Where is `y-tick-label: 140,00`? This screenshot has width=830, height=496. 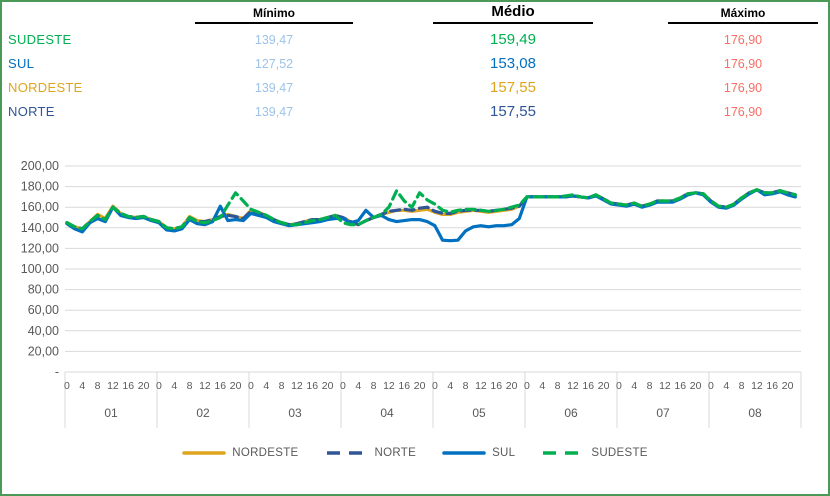
y-tick-label: 140,00 is located at coordinates (40, 228).